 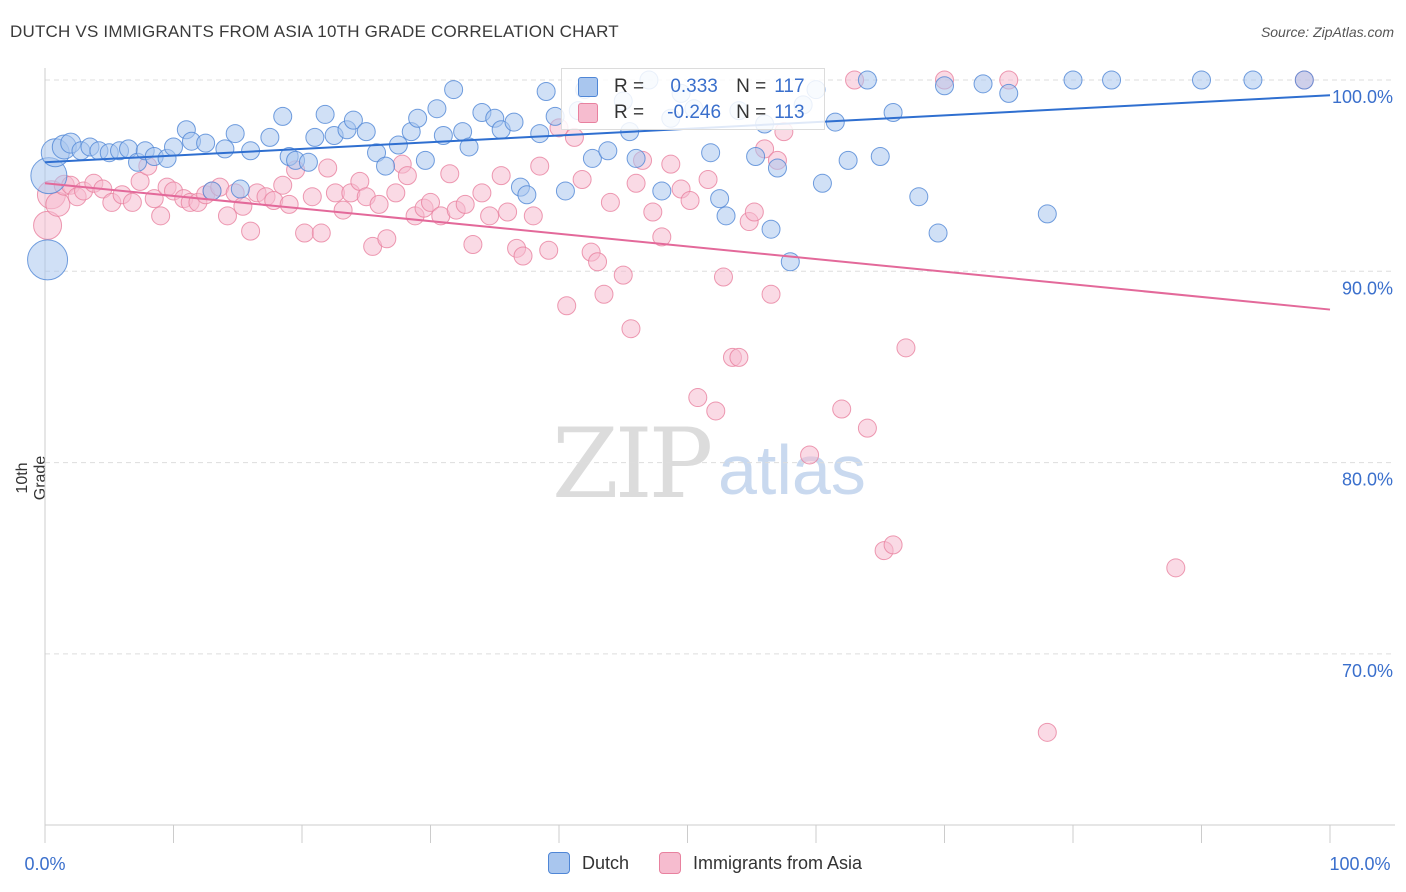 What do you see at coordinates (1327, 32) in the screenshot?
I see `source-label: Source: ZipAtlas.com` at bounding box center [1327, 32].